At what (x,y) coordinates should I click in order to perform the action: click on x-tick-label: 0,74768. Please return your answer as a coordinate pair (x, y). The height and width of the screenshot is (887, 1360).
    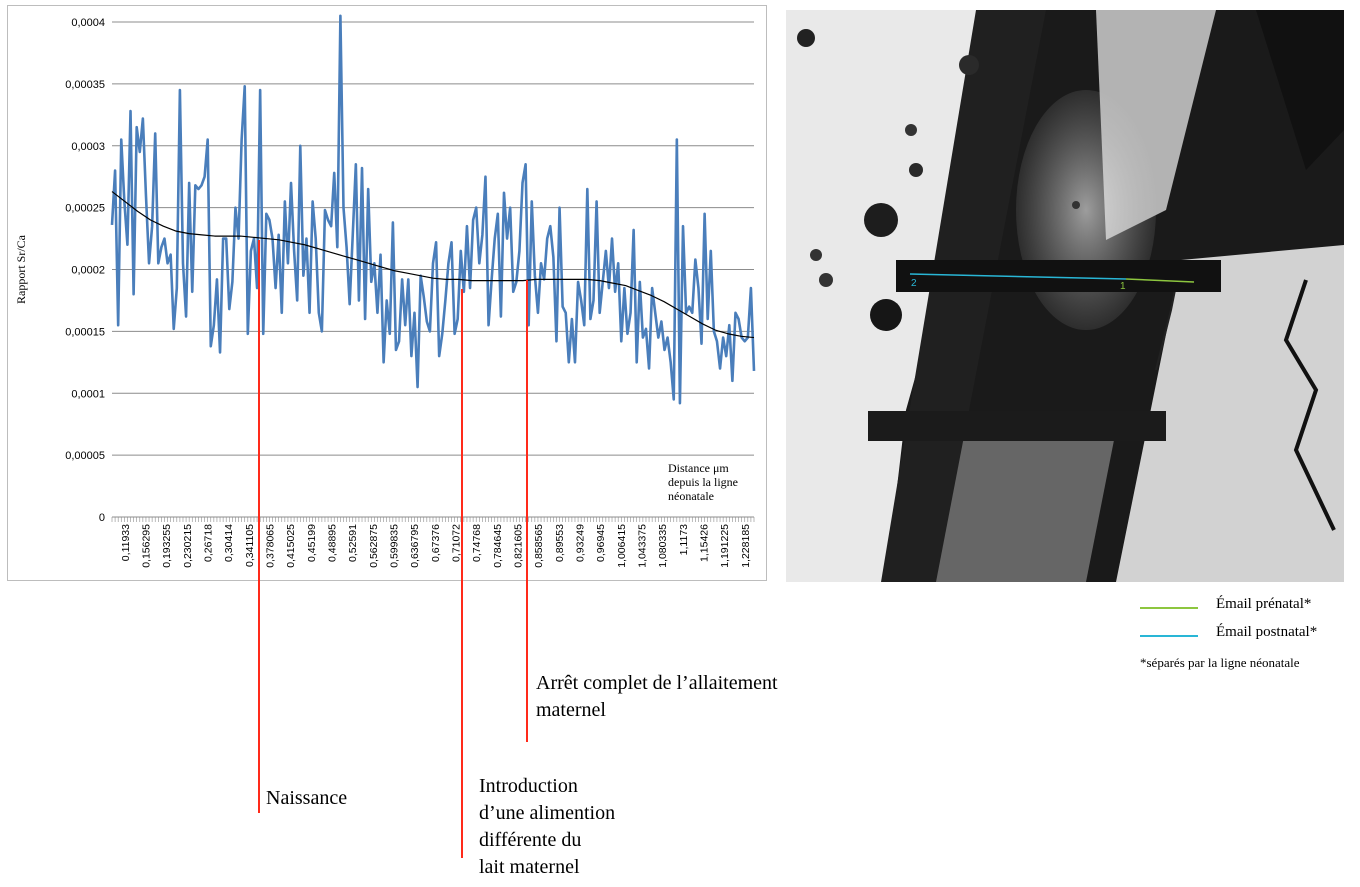
    Looking at the image, I should click on (477, 543).